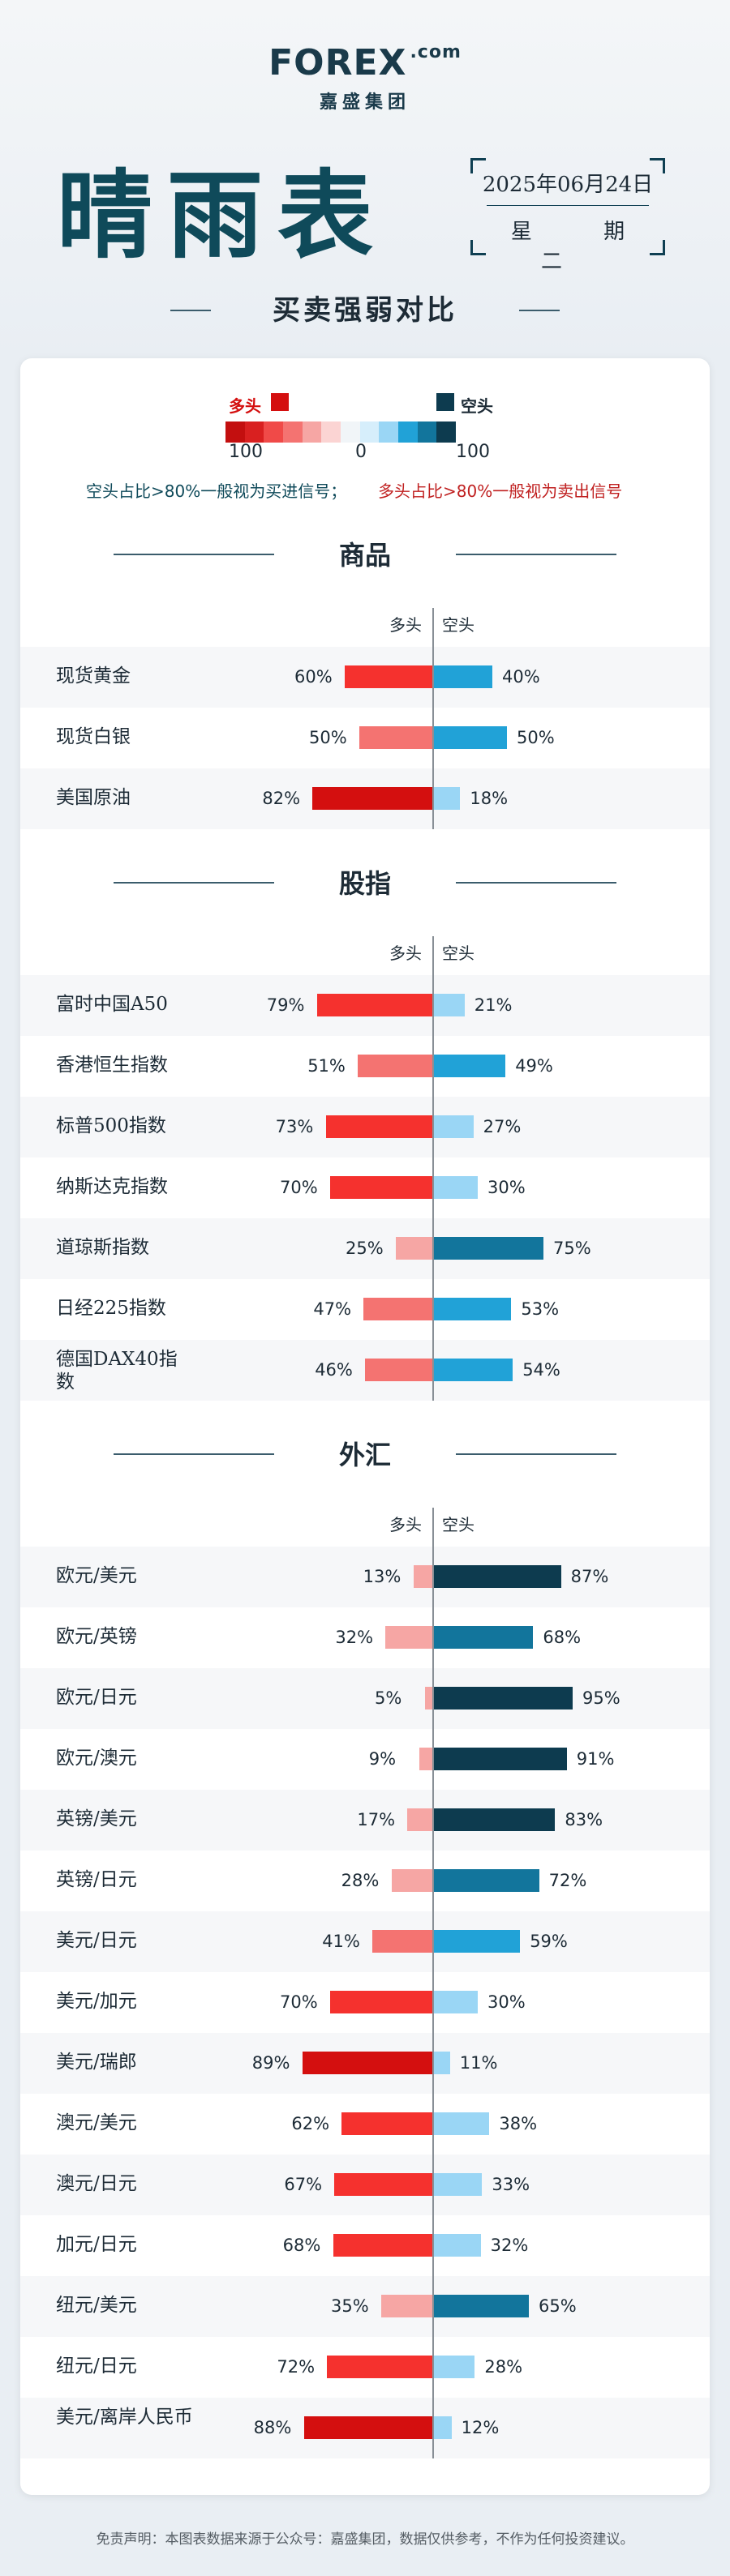 The image size is (730, 2576). What do you see at coordinates (96, 2305) in the screenshot?
I see `row-label: 纽元/美元` at bounding box center [96, 2305].